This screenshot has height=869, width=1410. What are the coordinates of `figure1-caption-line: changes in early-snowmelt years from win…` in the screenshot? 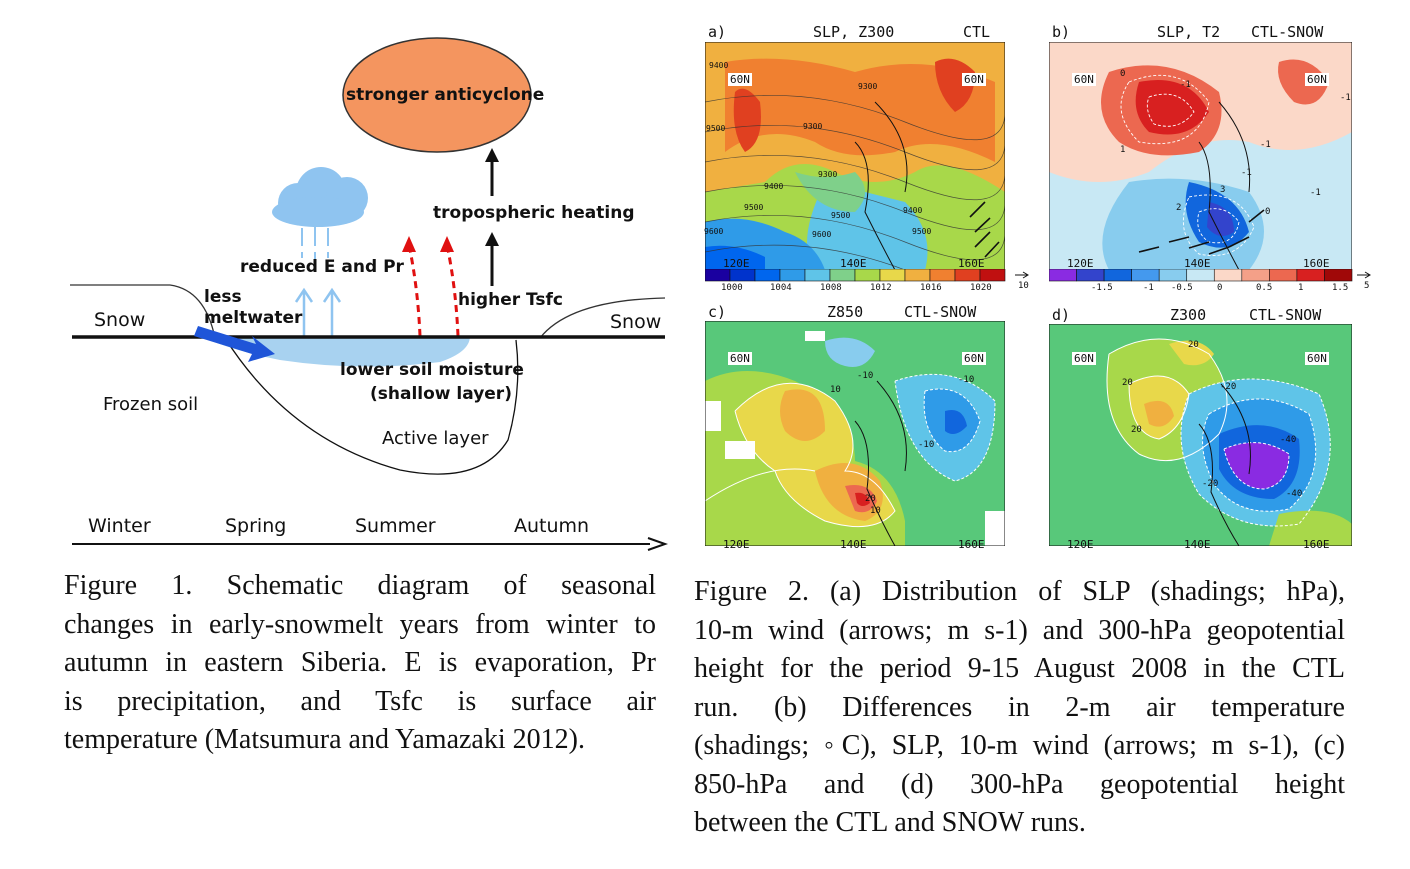 It's located at (360, 624).